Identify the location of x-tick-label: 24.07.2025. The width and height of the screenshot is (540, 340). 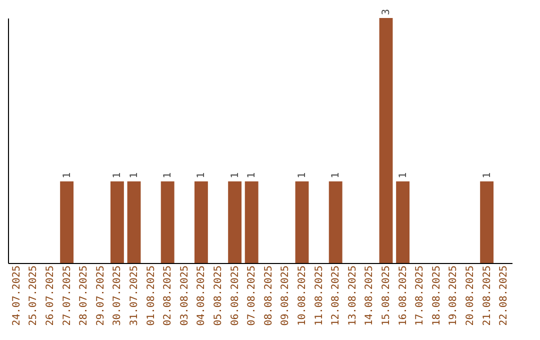
(16, 296).